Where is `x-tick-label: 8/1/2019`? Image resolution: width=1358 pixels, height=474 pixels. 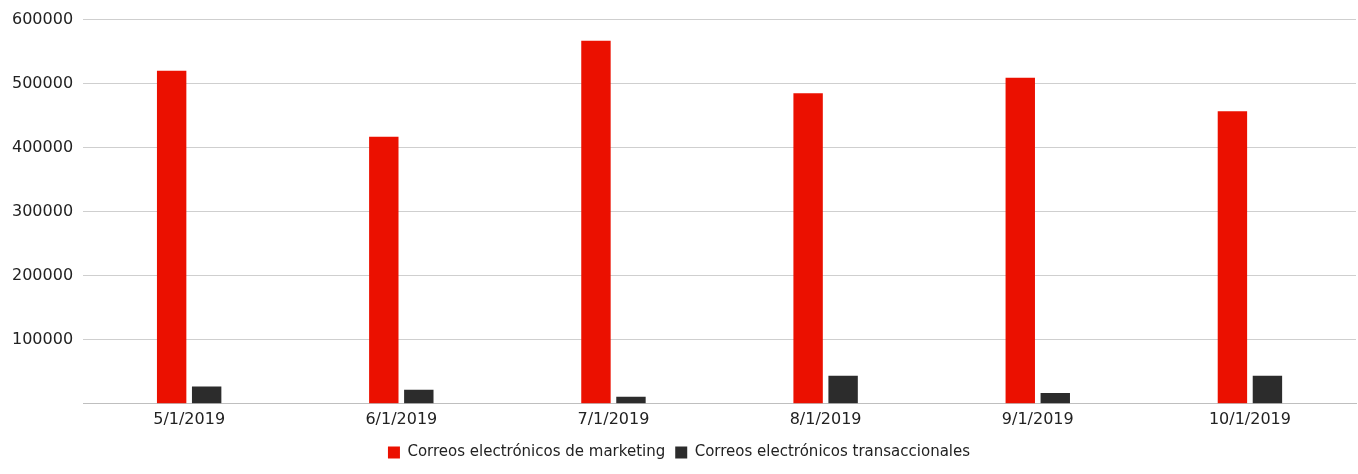
x-tick-label: 8/1/2019 is located at coordinates (825, 418).